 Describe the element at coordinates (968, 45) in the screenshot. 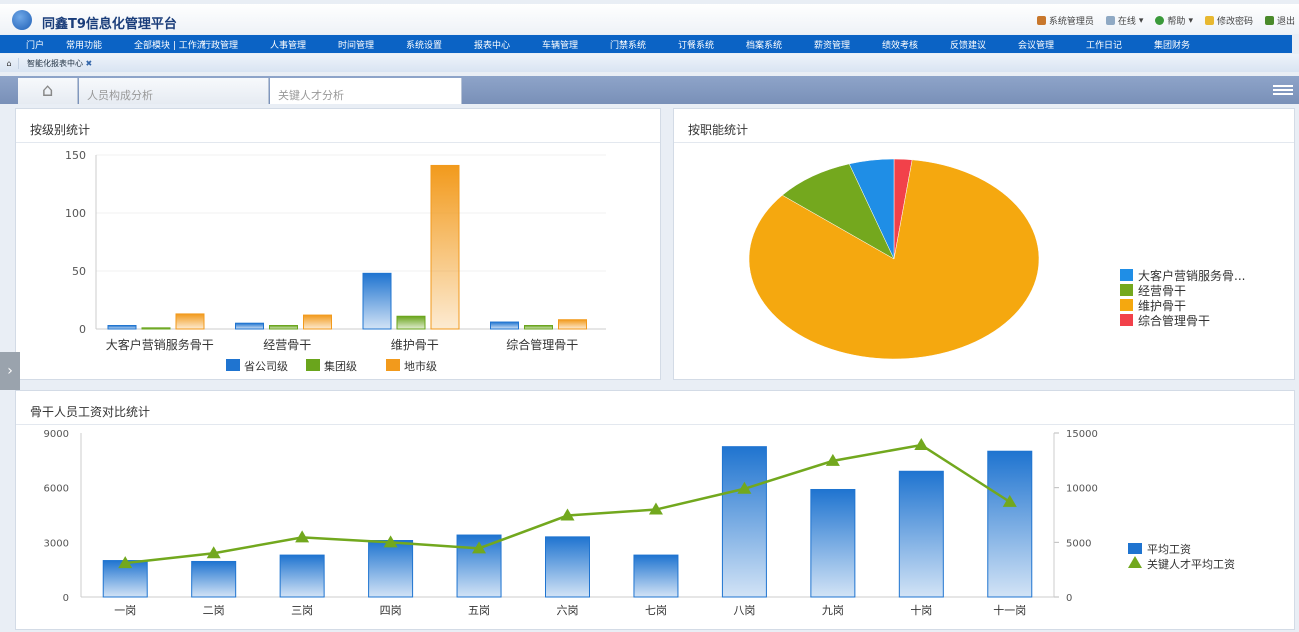

I see `menu-item: 反馈建议` at that location.